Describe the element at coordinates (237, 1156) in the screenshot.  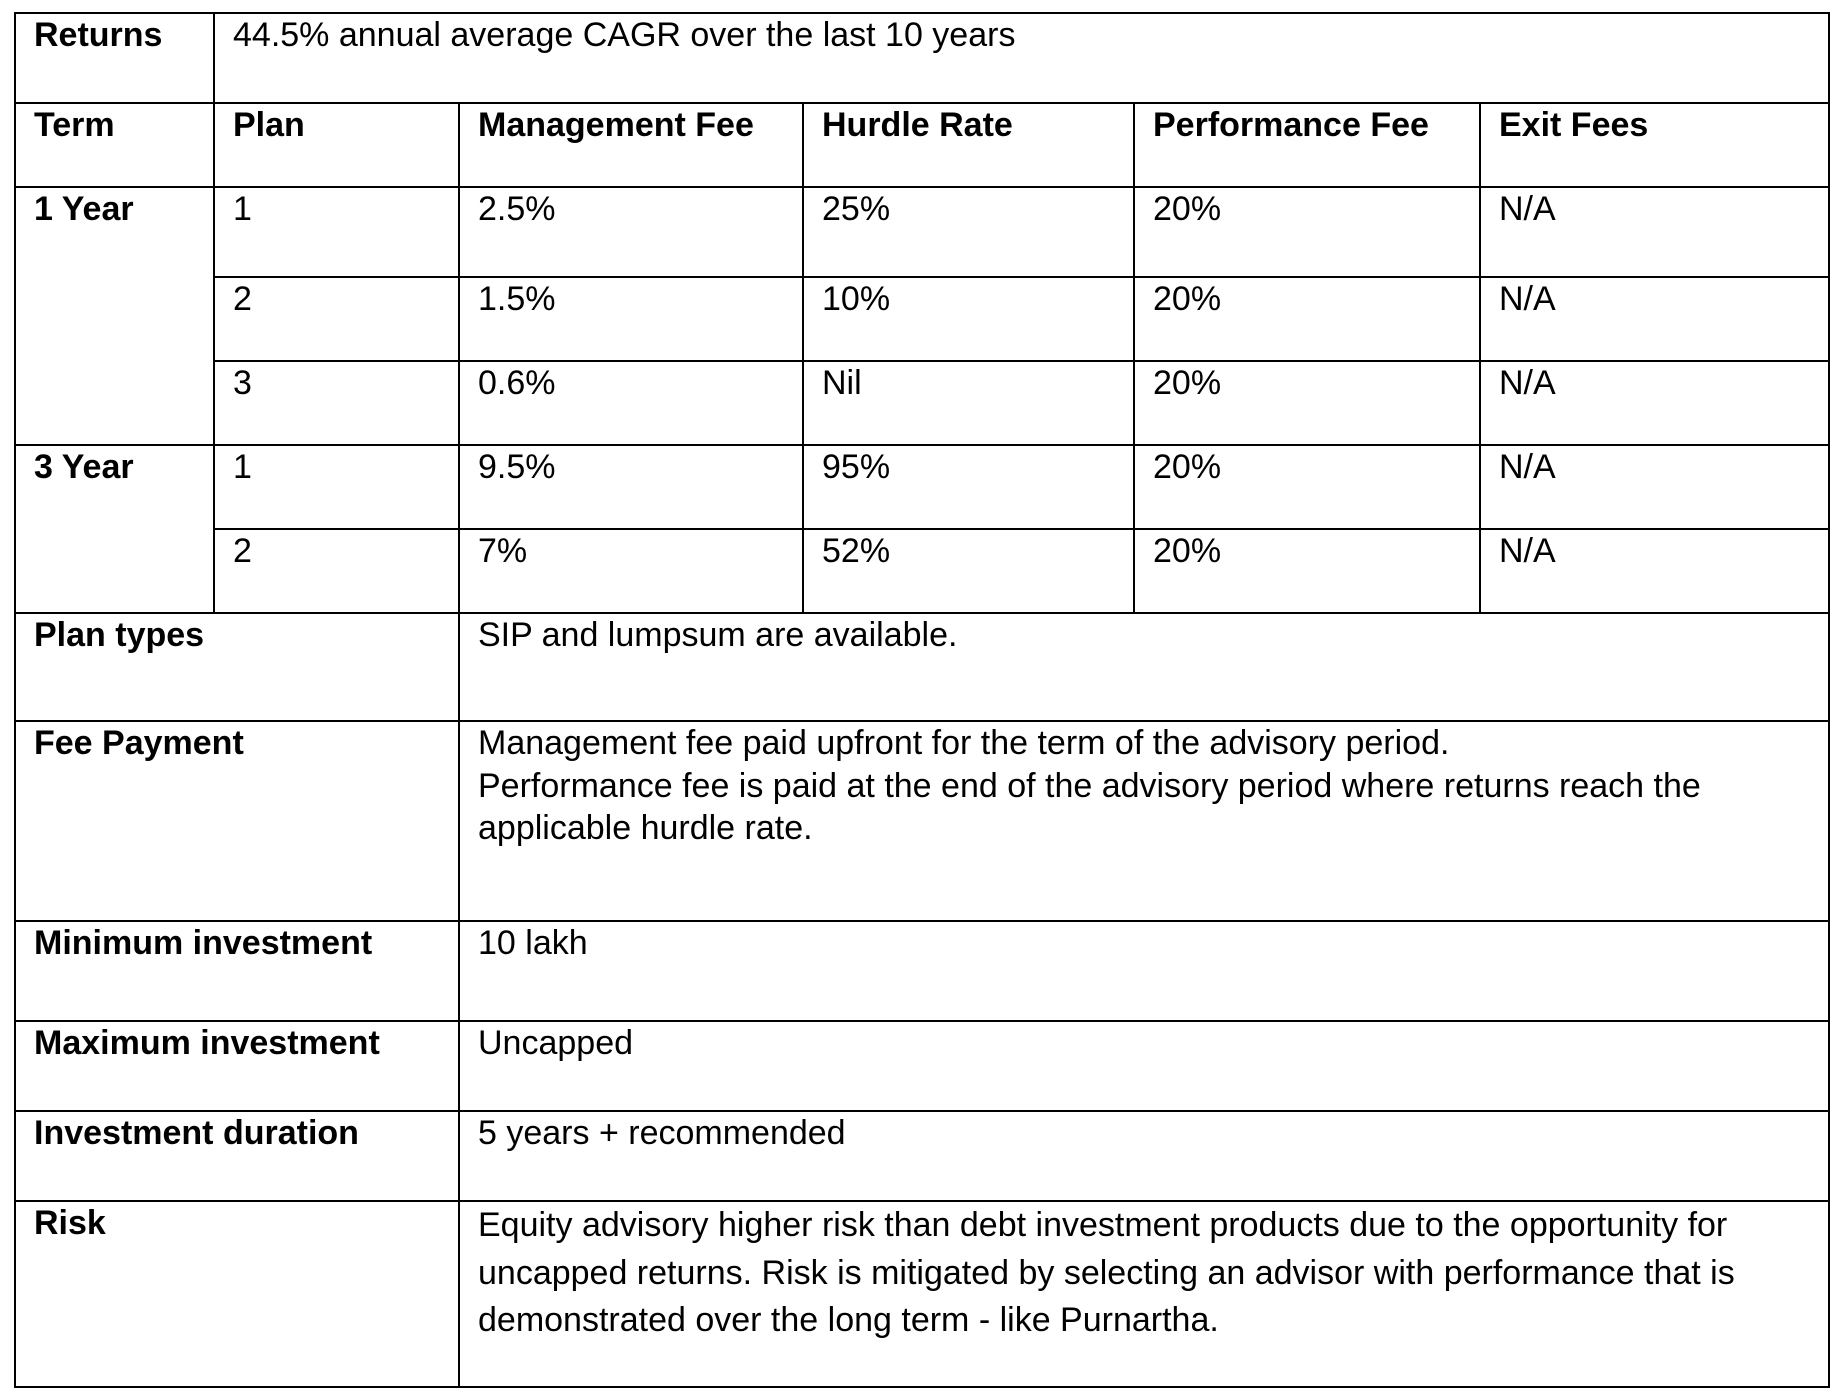
I see `investment-duration-label: Investment duration` at that location.